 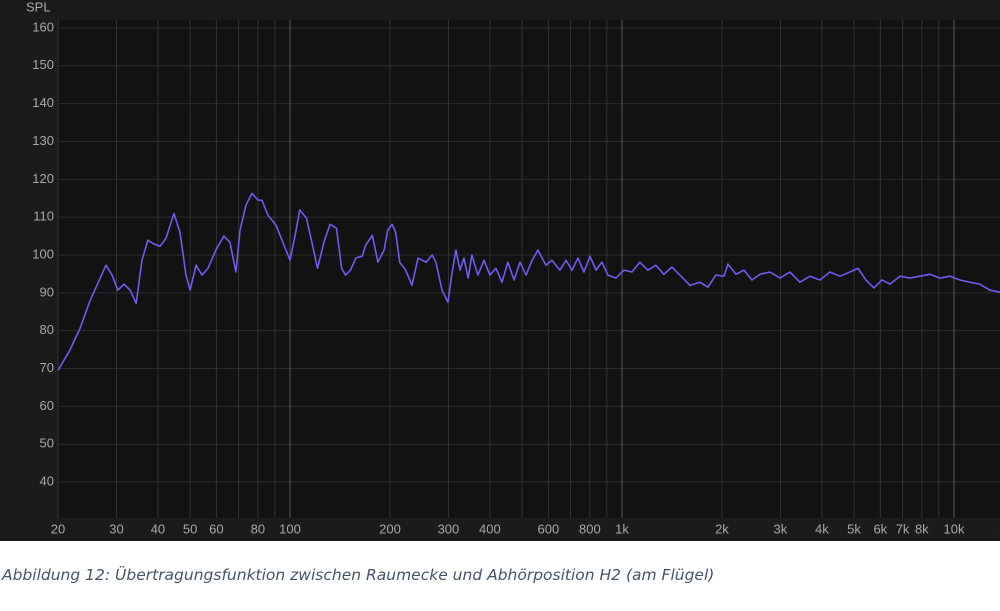 What do you see at coordinates (47, 405) in the screenshot?
I see `y-tick-label: 60` at bounding box center [47, 405].